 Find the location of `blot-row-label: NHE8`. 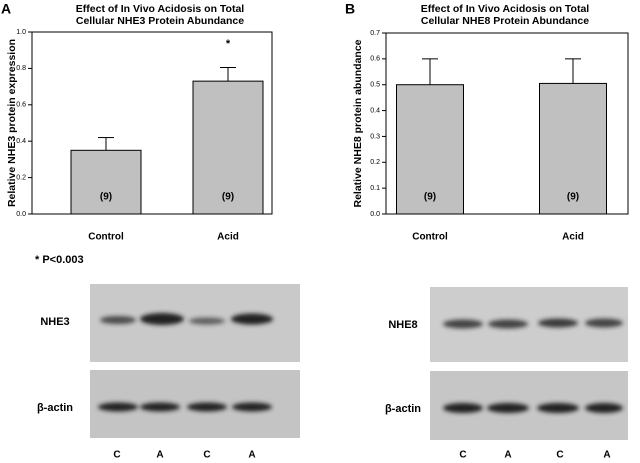

blot-row-label: NHE8 is located at coordinates (402, 325).